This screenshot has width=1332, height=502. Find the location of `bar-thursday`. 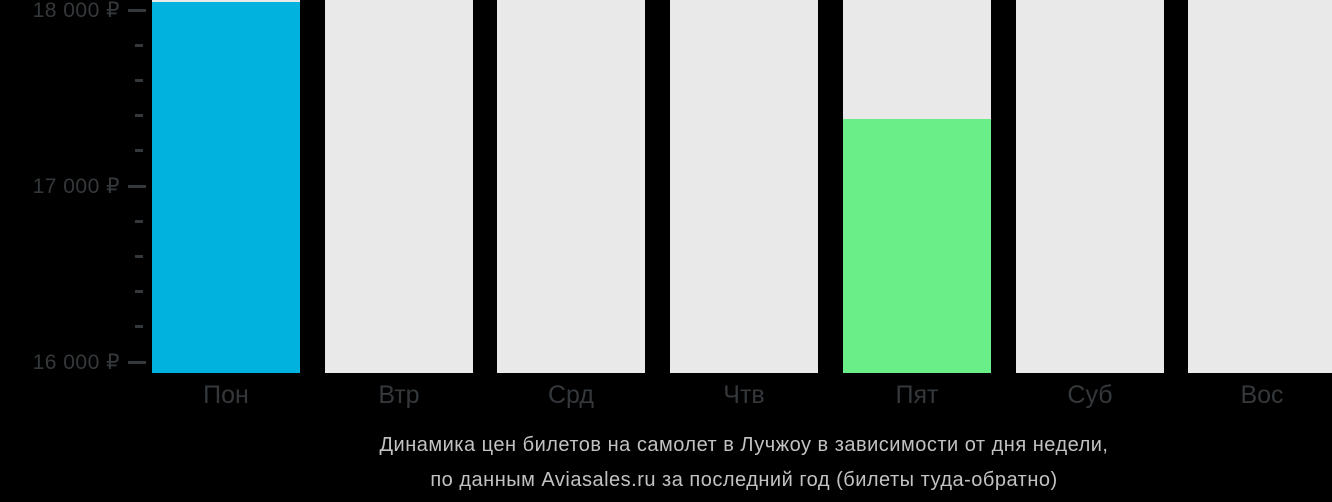

bar-thursday is located at coordinates (744, 186).